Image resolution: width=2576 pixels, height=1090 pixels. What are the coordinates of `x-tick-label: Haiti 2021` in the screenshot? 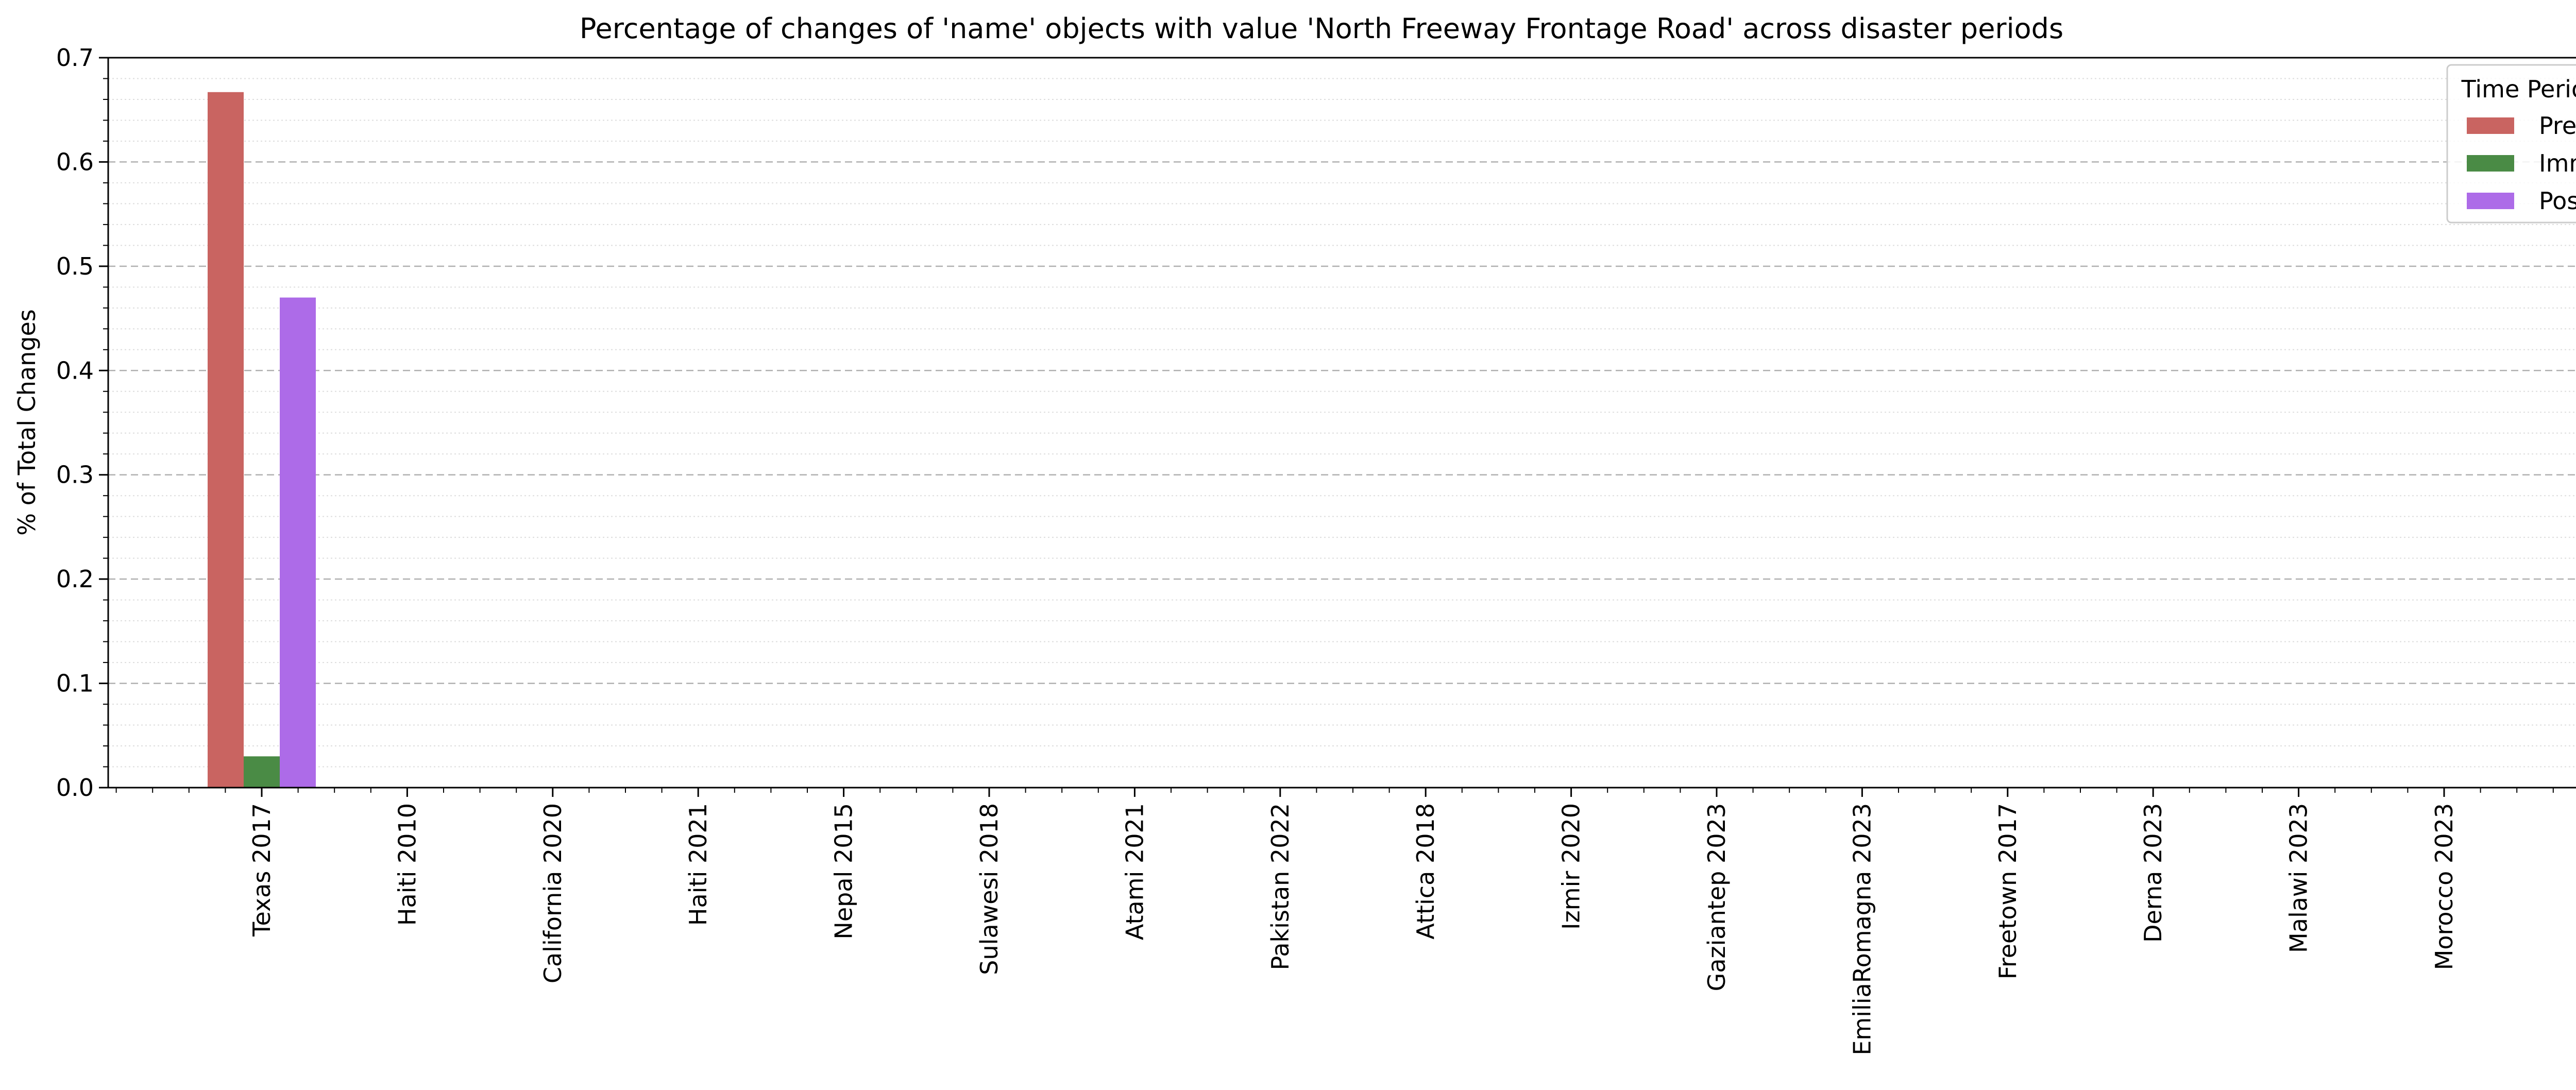 It's located at (698, 864).